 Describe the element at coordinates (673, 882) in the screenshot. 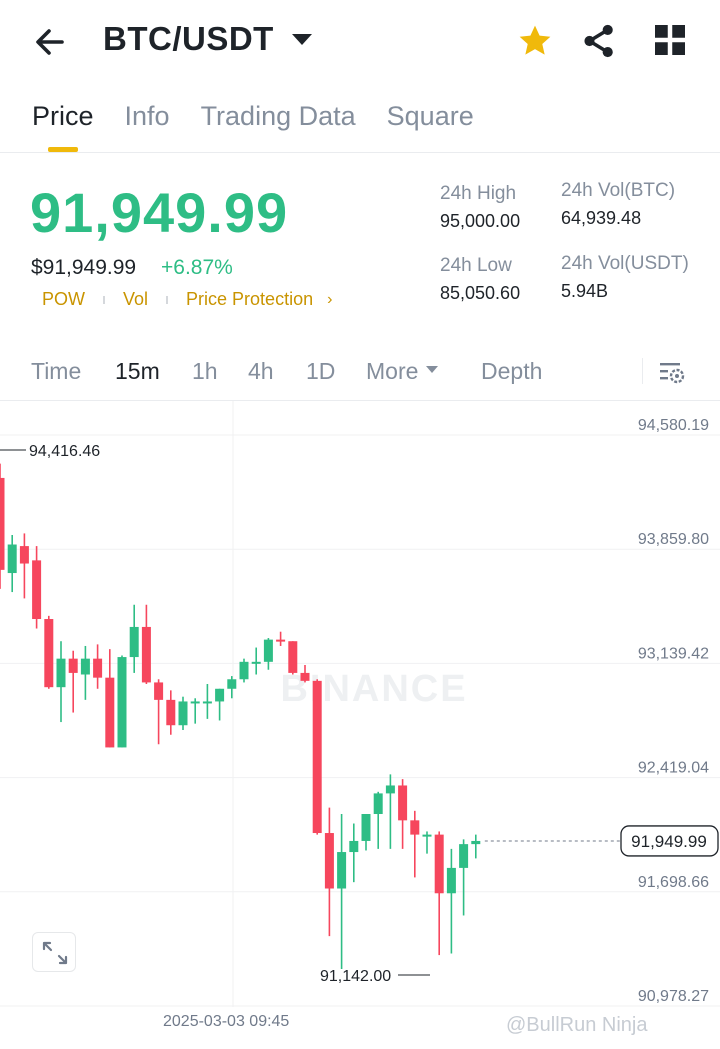

I see `y-tick-label: 91,698.66` at that location.